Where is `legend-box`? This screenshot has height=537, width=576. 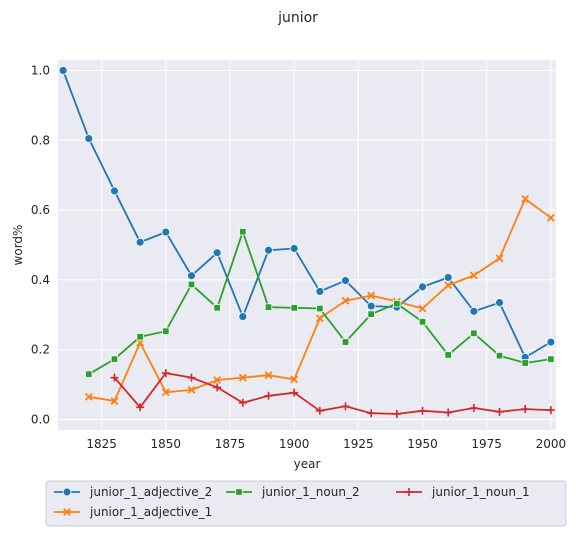 legend-box is located at coordinates (306, 503).